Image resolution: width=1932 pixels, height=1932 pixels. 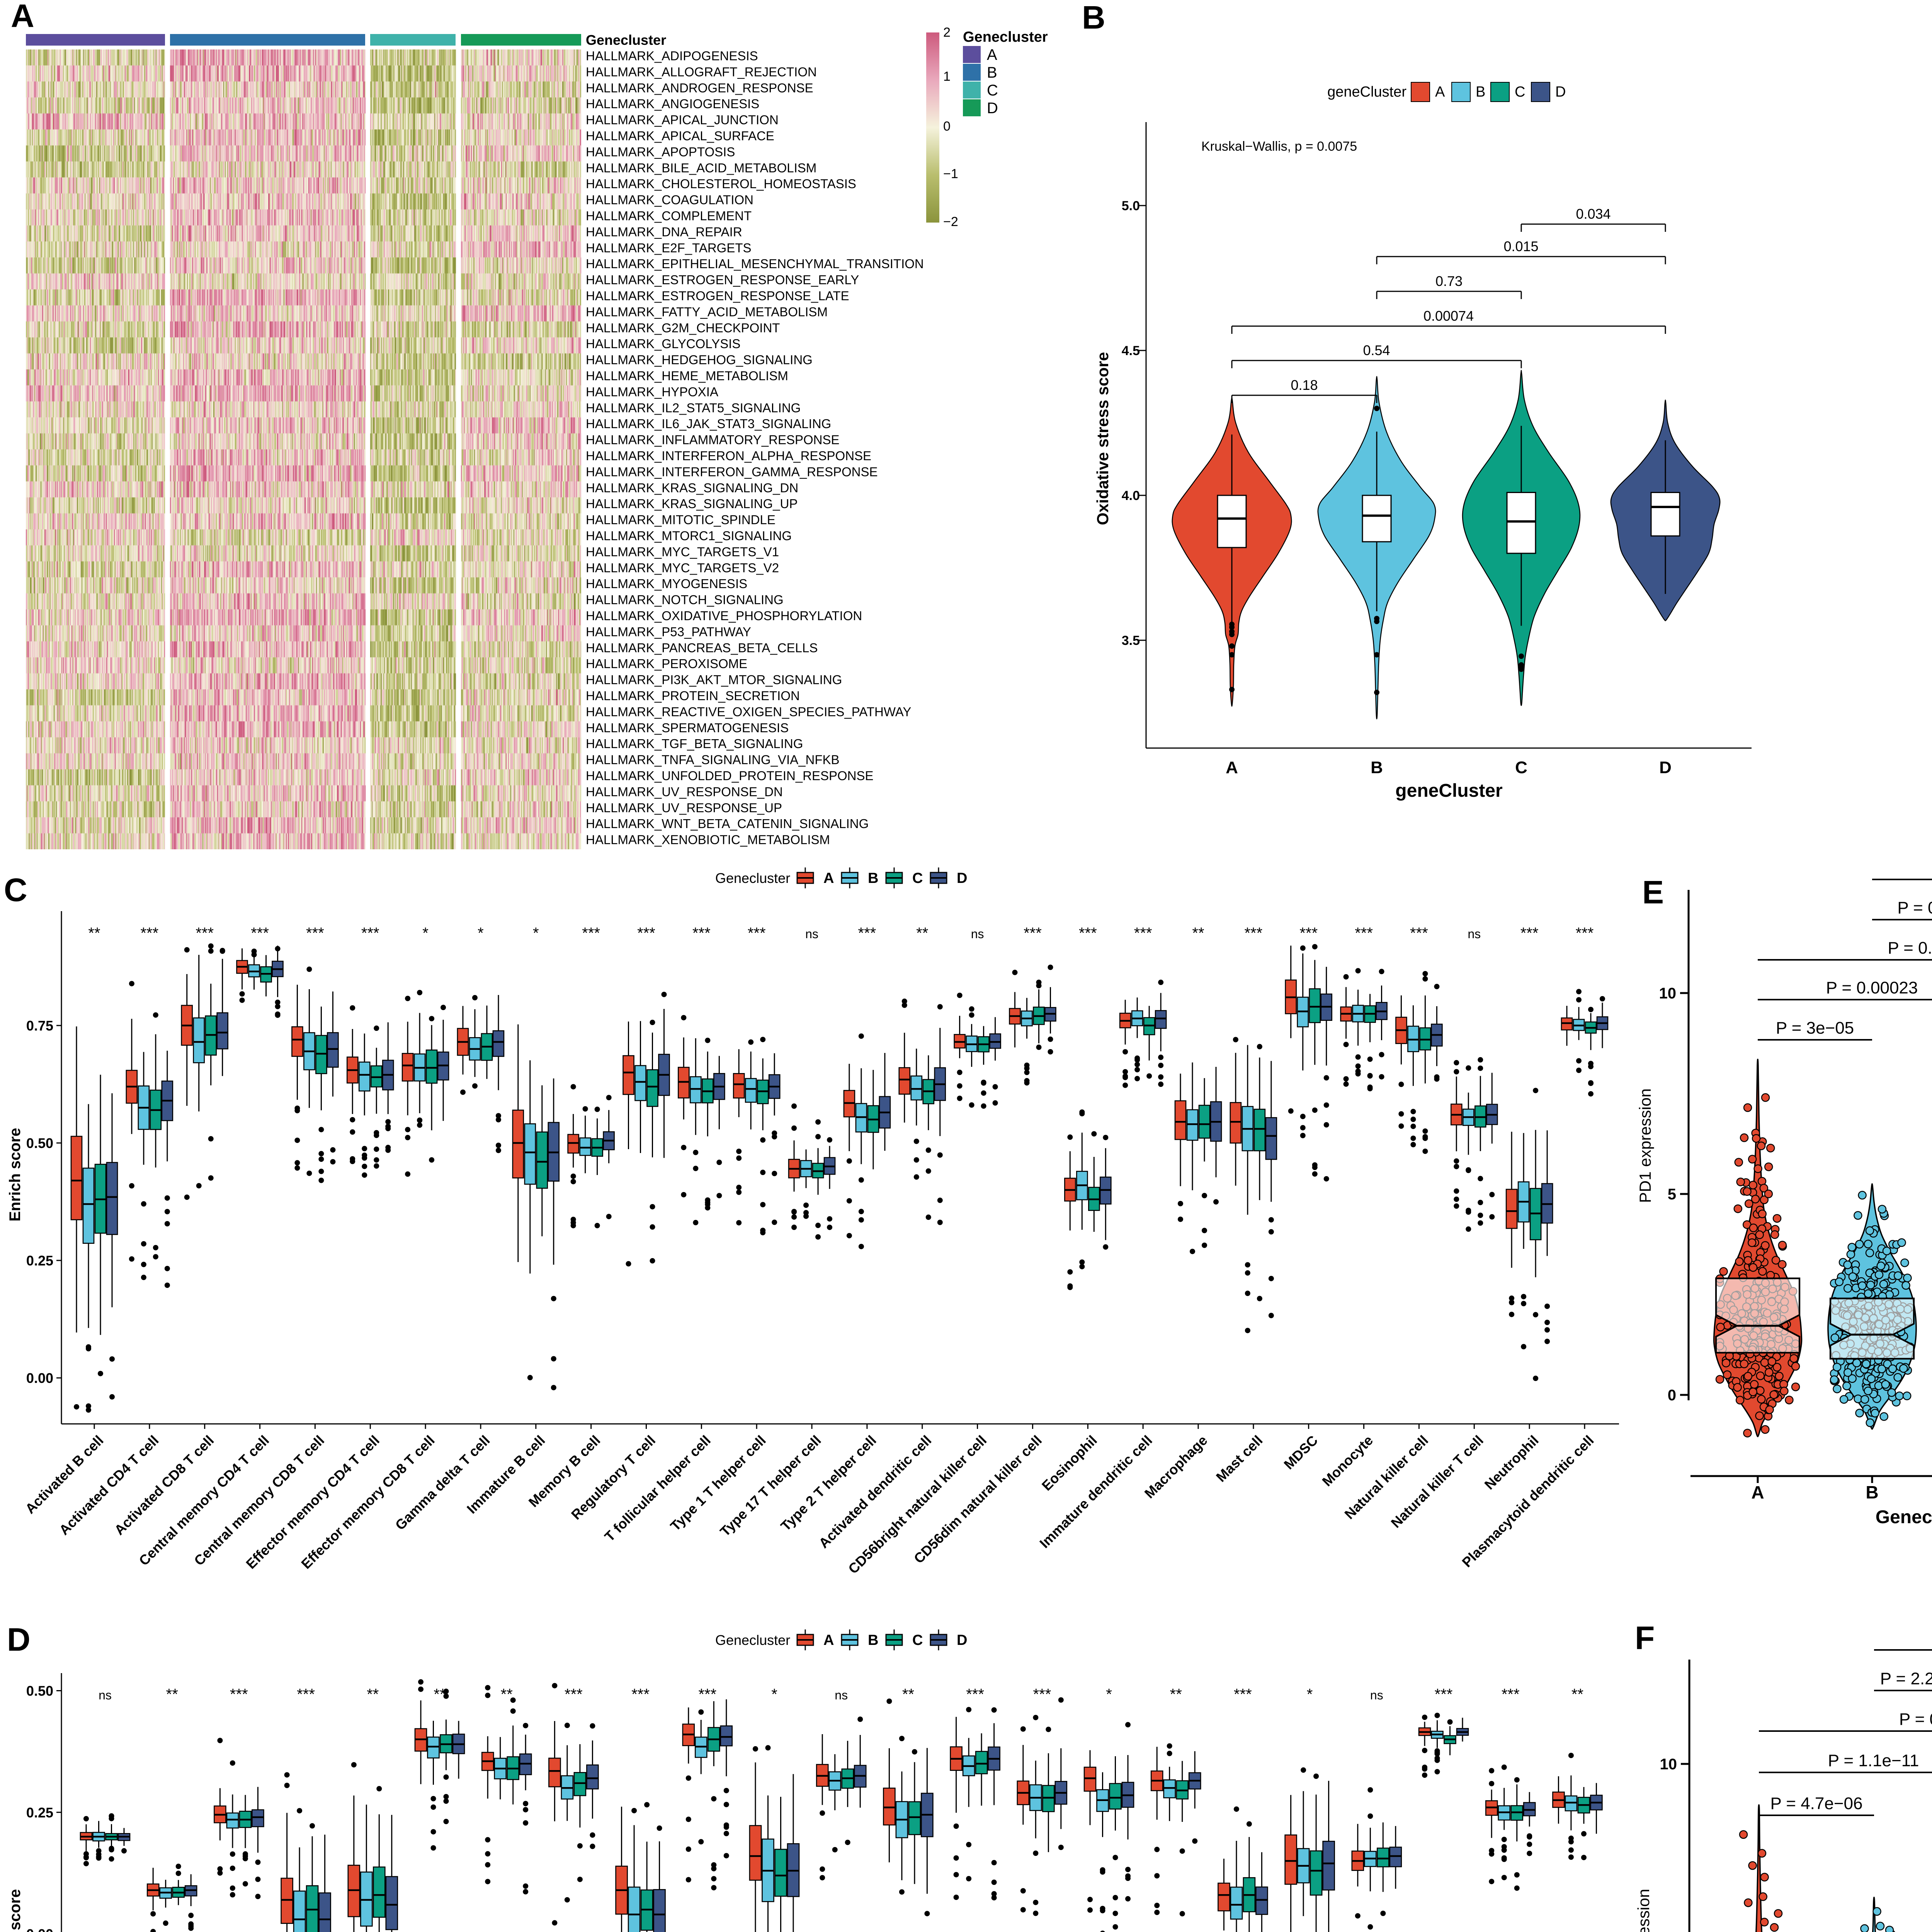 What do you see at coordinates (1240, 1459) in the screenshot?
I see `svg-text: Mast cell` at bounding box center [1240, 1459].